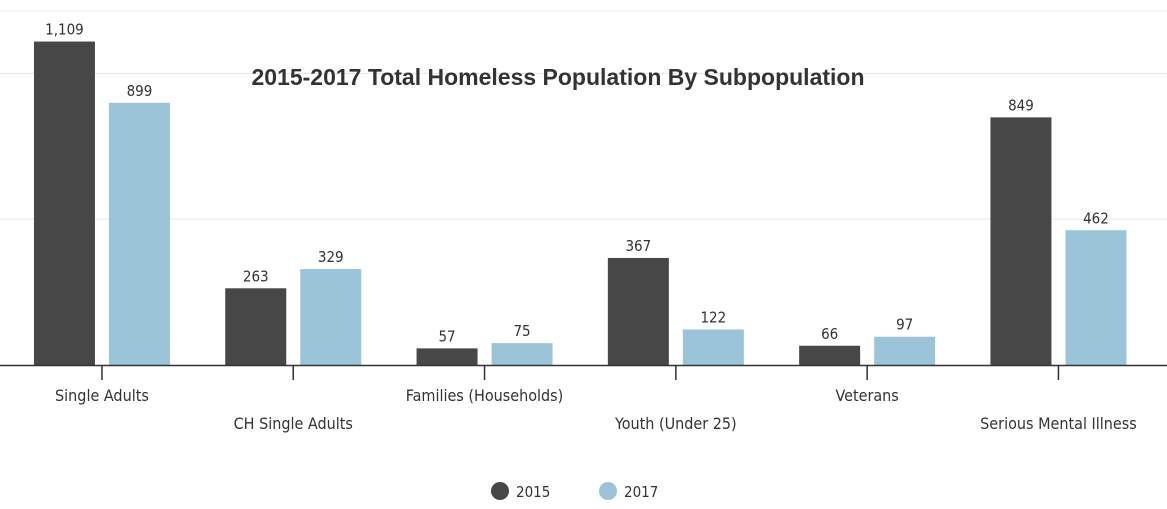 The height and width of the screenshot is (509, 1167). Describe the element at coordinates (446, 336) in the screenshot. I see `data-label: 57` at that location.